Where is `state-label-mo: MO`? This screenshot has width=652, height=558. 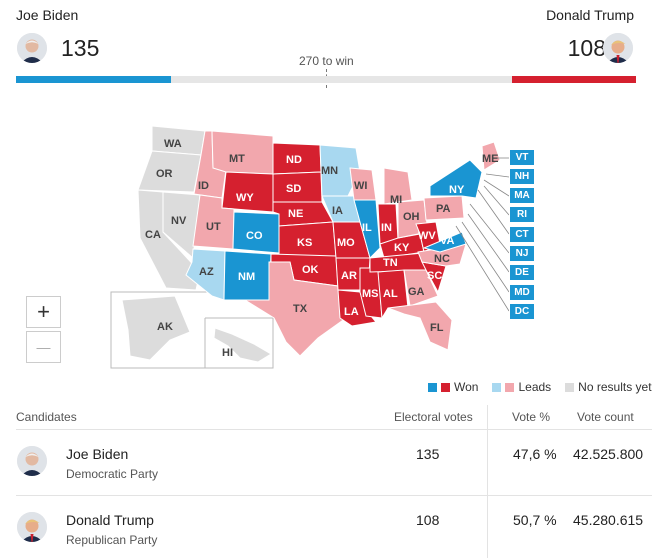 state-label-mo: MO is located at coordinates (346, 243).